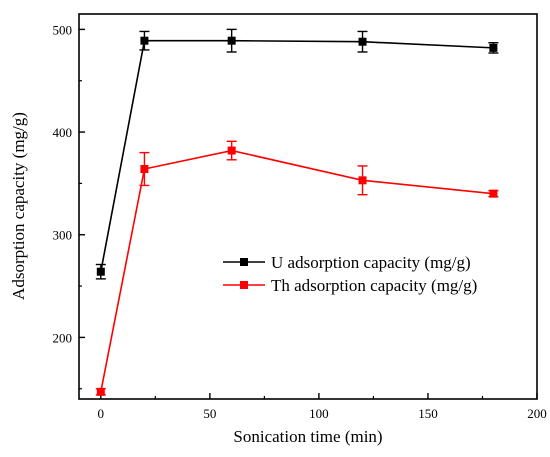  Describe the element at coordinates (371, 262) in the screenshot. I see `legend-label-u: U adsorption capacity (mg/g)` at that location.